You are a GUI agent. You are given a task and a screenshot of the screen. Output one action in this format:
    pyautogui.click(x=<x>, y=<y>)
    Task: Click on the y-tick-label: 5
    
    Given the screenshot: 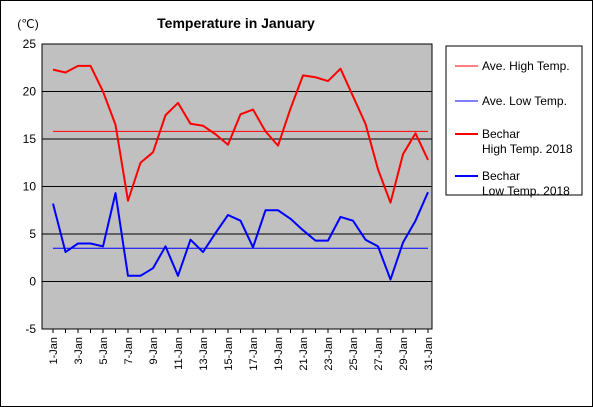 What is the action you would take?
    pyautogui.click(x=32, y=234)
    